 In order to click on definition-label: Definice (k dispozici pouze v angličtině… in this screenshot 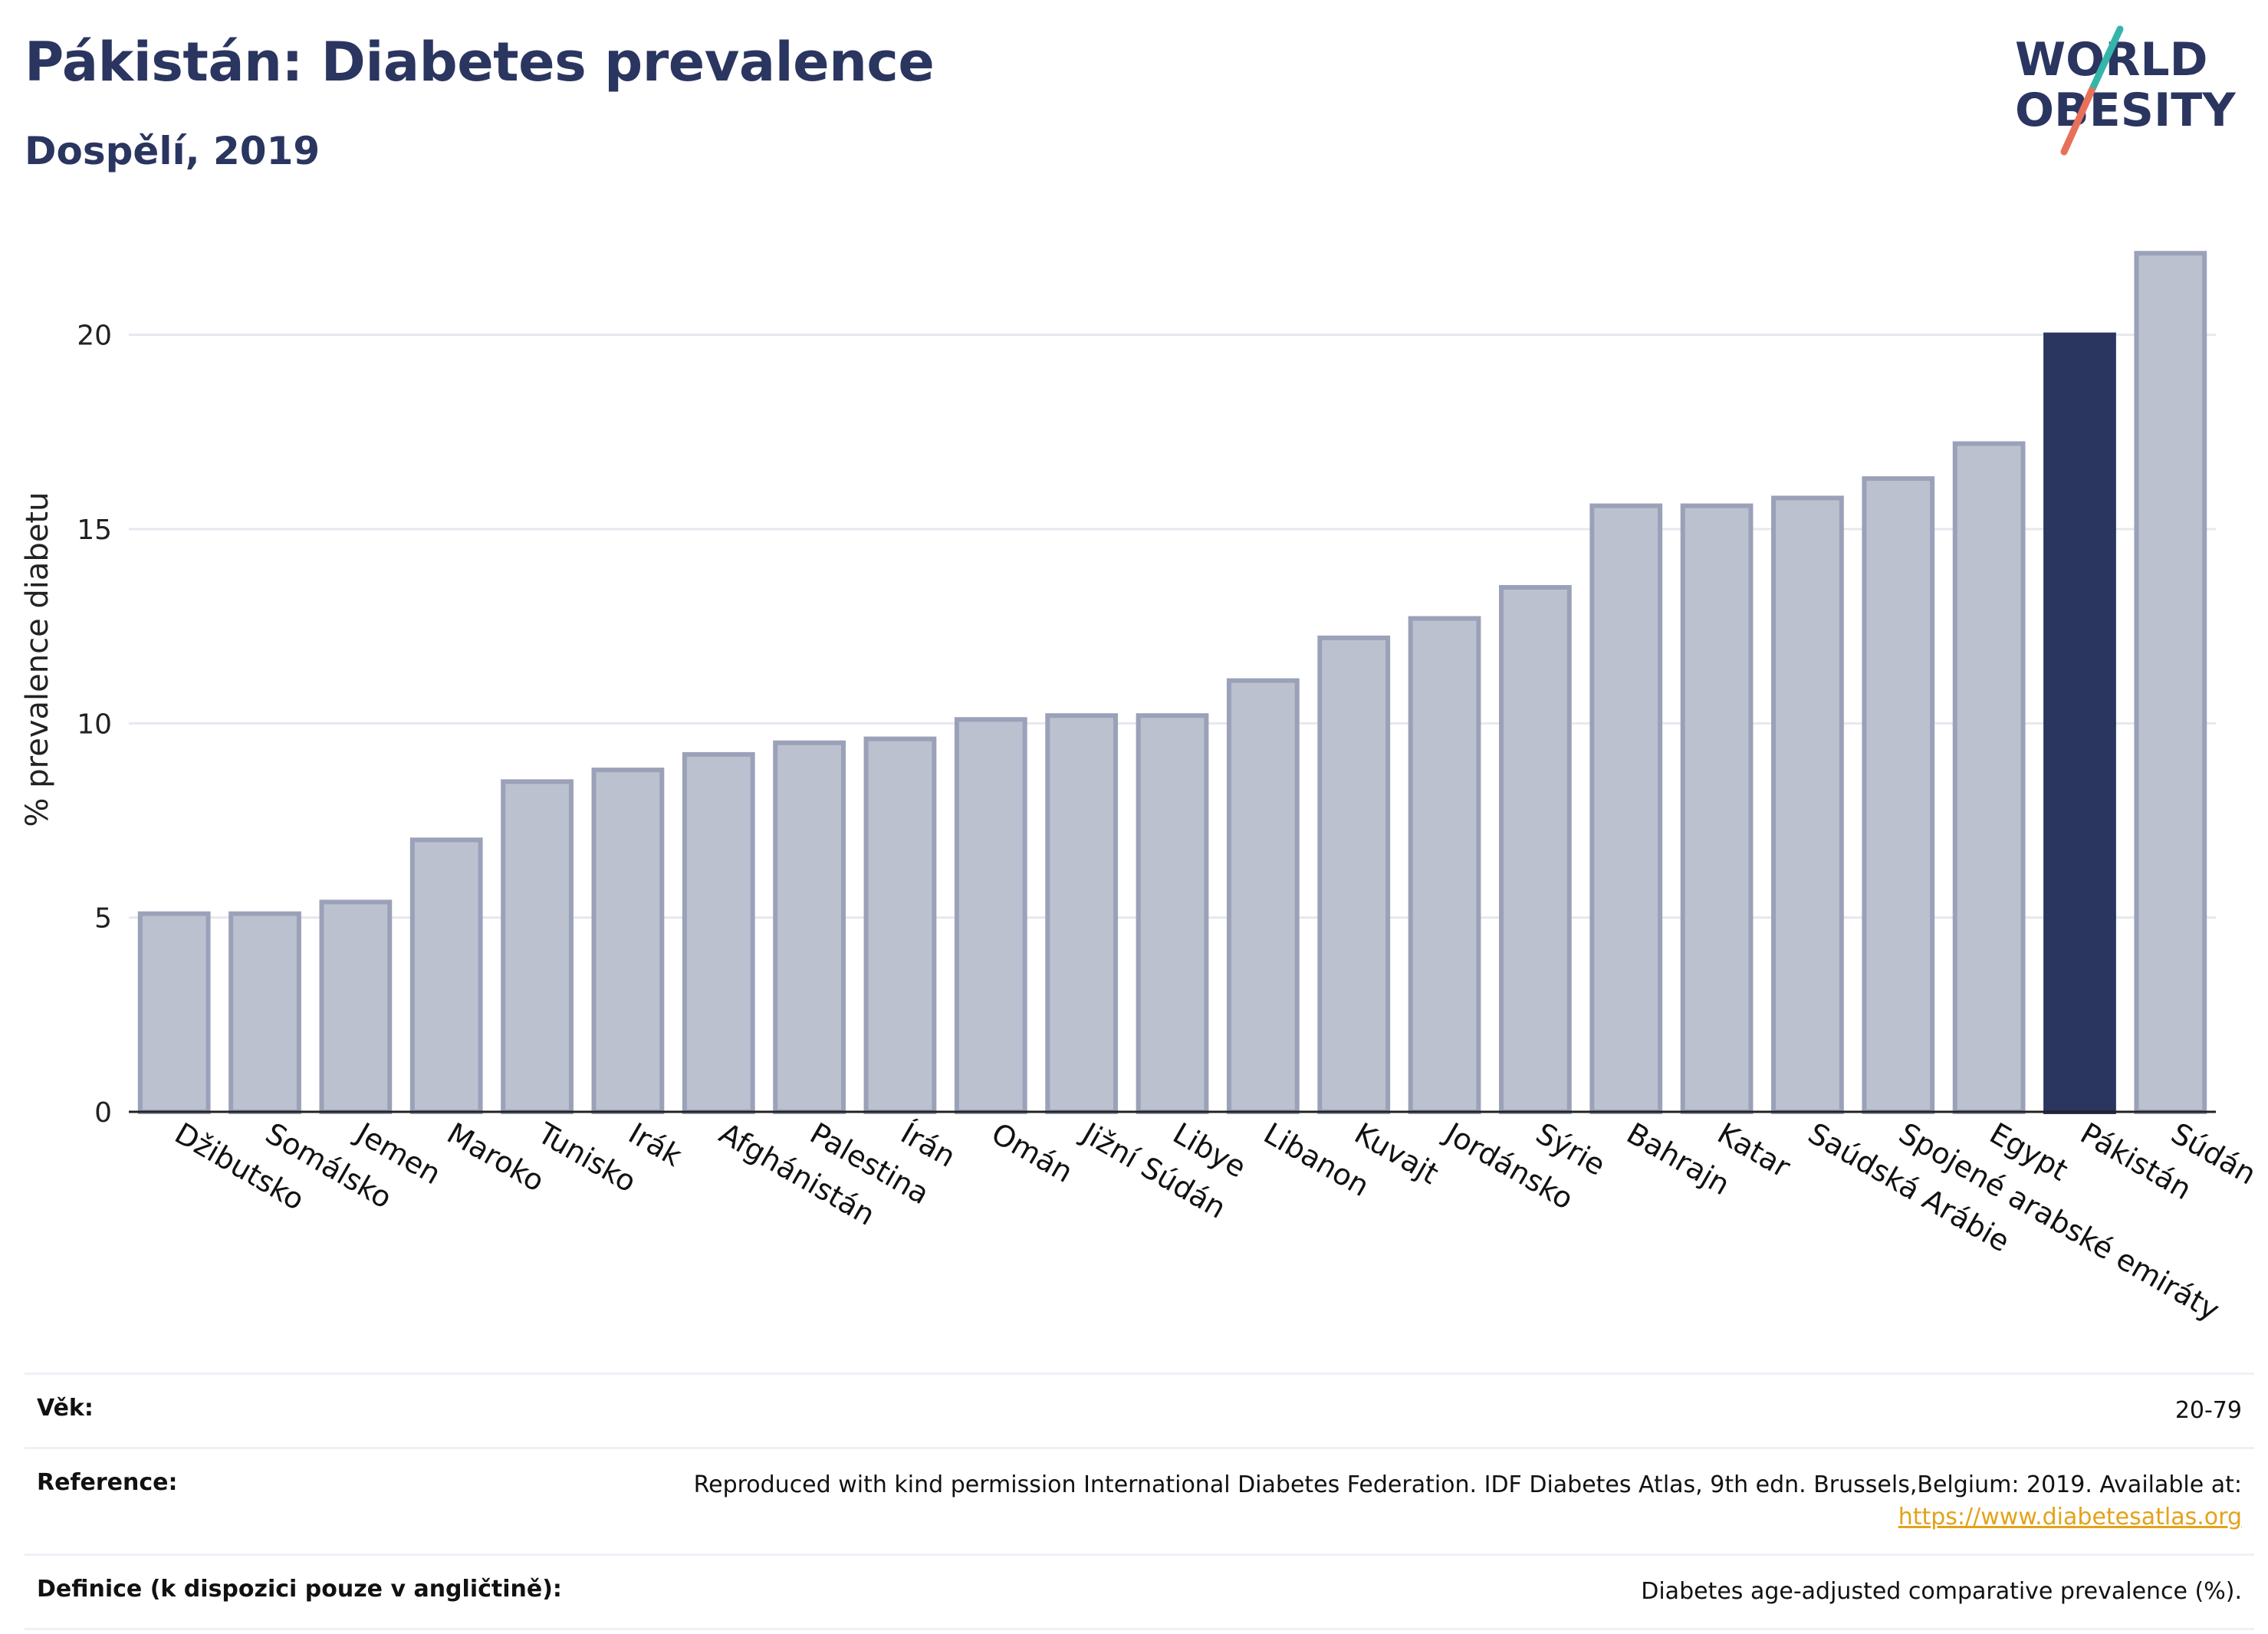, I will do `click(299, 1589)`.